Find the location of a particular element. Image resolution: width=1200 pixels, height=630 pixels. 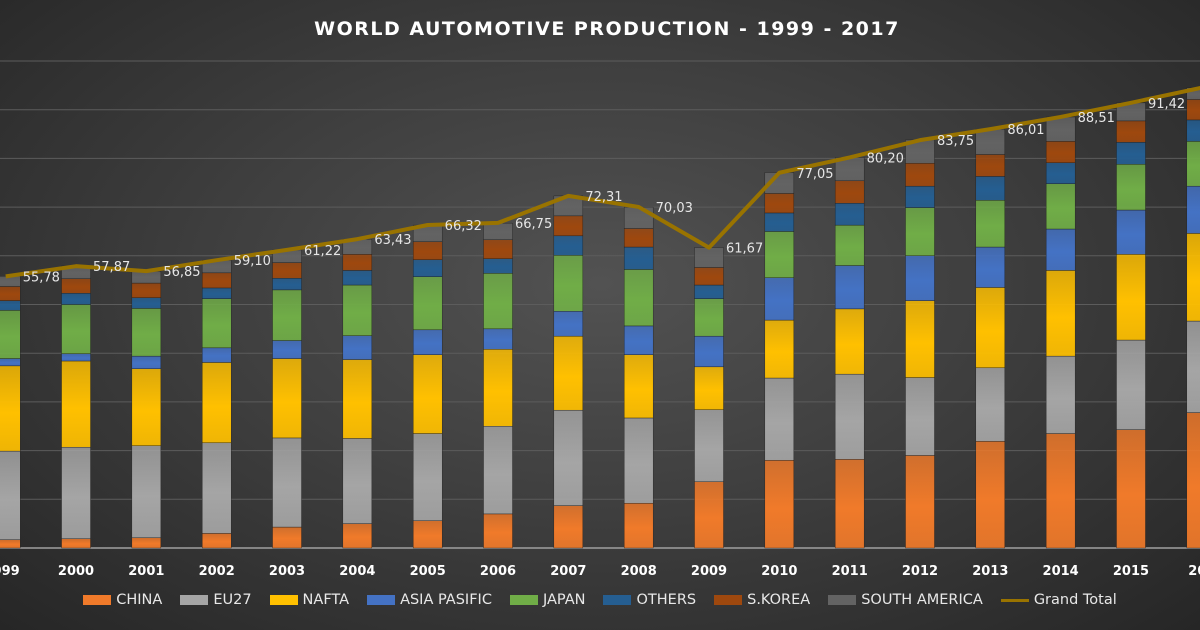

legend-label: NAFTA is located at coordinates (326, 600).